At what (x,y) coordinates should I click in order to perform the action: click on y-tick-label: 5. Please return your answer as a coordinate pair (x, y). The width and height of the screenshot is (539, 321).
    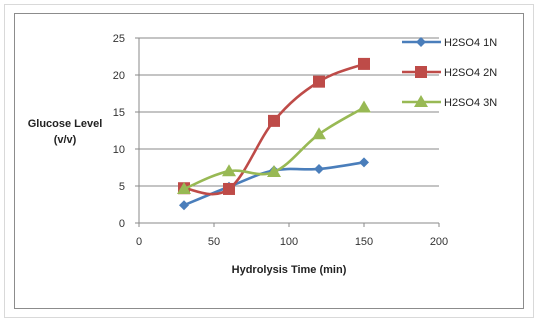
    Looking at the image, I should click on (122, 187).